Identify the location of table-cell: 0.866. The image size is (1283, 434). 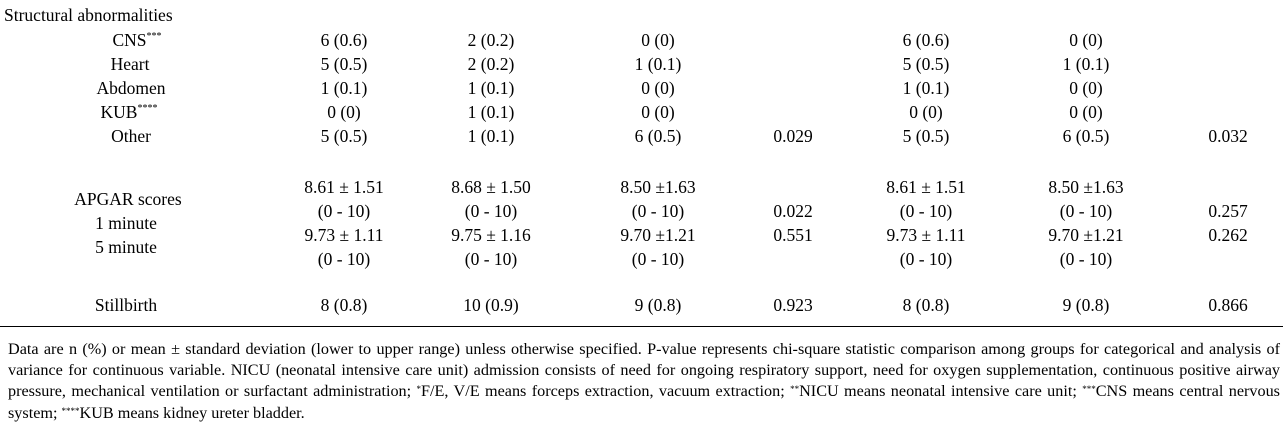
(1228, 305).